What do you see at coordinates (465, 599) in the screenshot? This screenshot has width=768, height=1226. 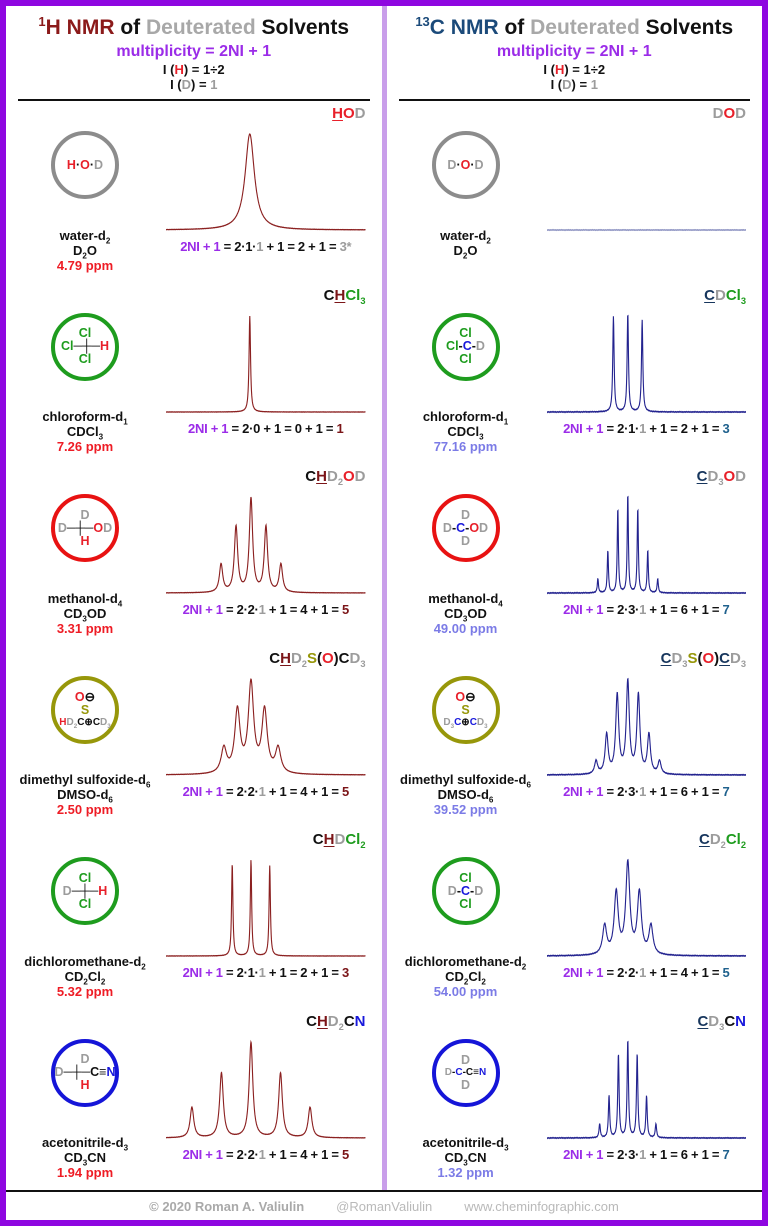 I see `solvent-name: methanol-d4` at bounding box center [465, 599].